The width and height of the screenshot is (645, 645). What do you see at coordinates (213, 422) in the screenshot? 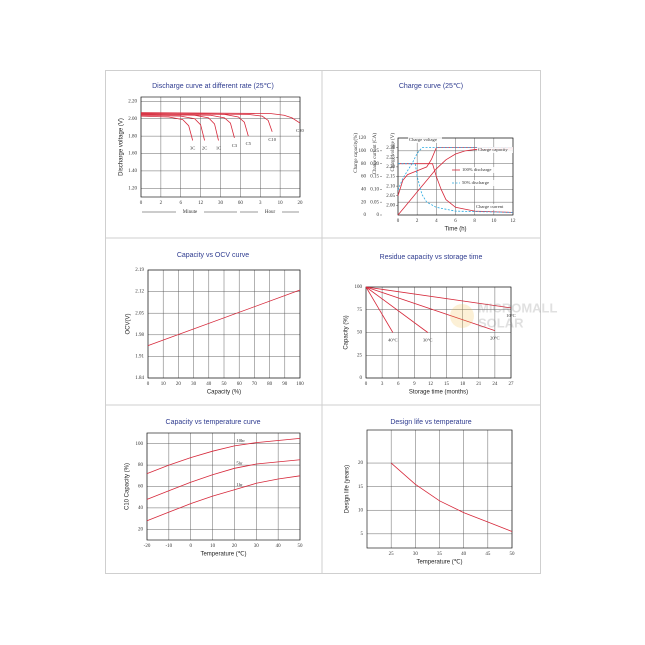
I see `chart-title: Capacity vs temperature curve` at bounding box center [213, 422].